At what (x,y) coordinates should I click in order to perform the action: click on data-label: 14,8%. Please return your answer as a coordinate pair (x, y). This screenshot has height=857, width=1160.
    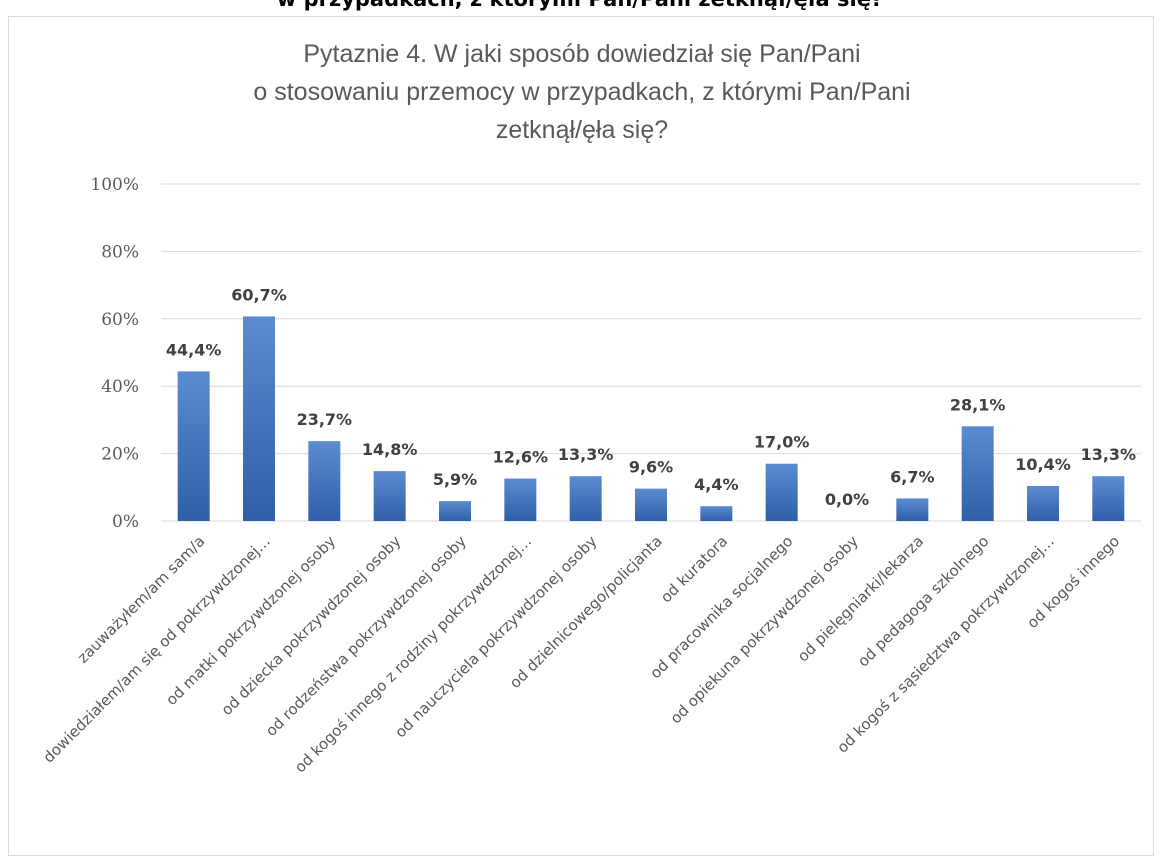
    Looking at the image, I should click on (390, 449).